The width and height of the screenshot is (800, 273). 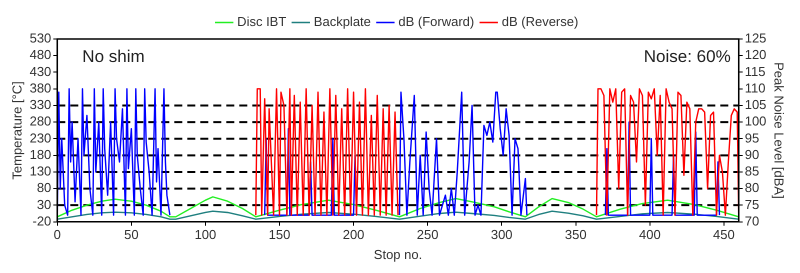 What do you see at coordinates (752, 220) in the screenshot?
I see `y2-tick-label: 70` at bounding box center [752, 220].